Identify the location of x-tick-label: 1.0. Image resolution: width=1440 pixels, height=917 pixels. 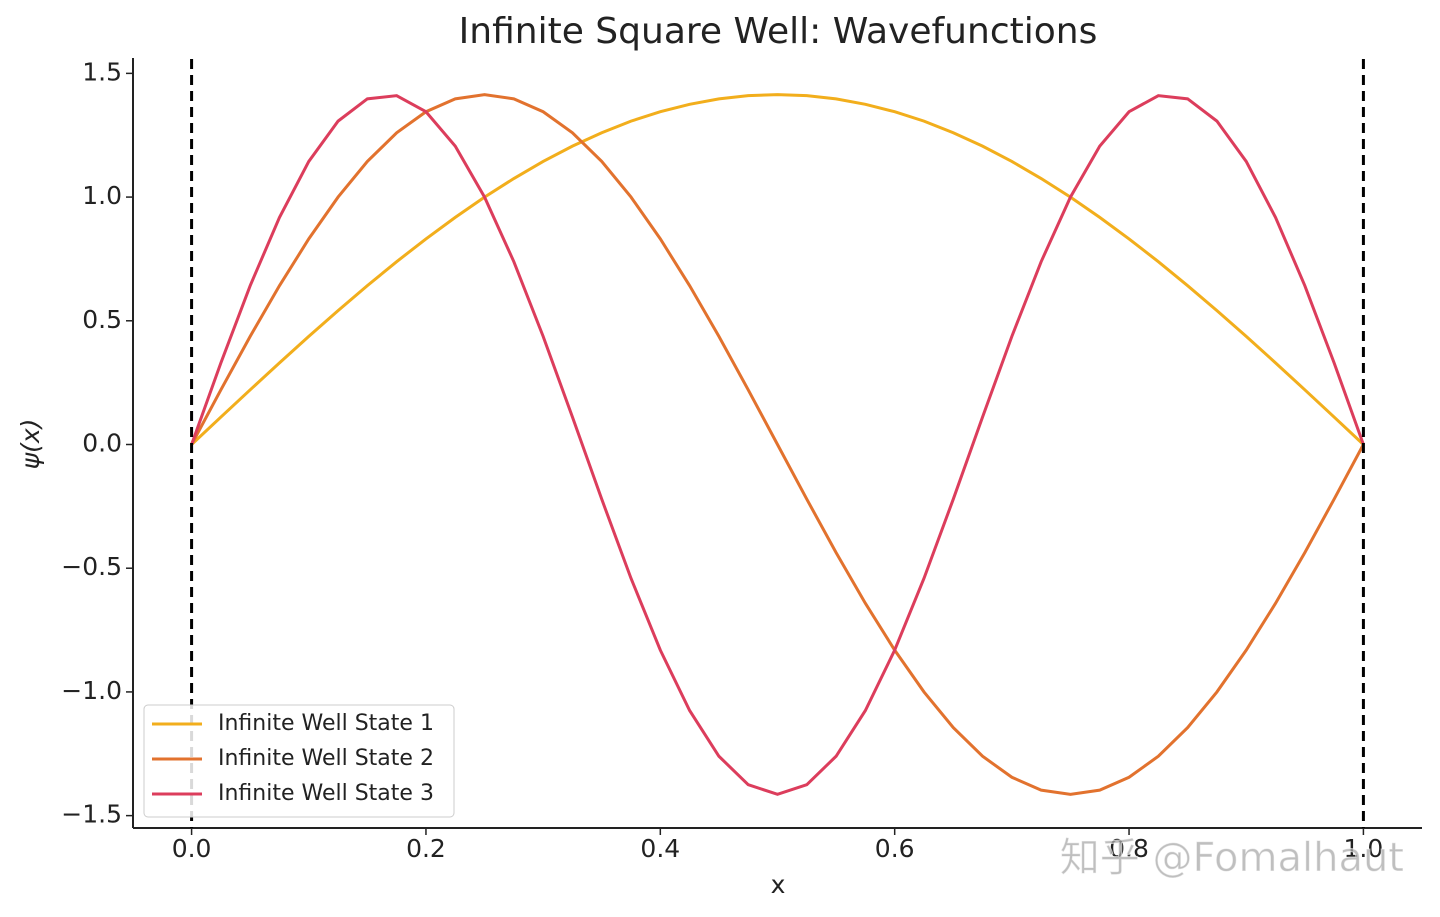
(1364, 848).